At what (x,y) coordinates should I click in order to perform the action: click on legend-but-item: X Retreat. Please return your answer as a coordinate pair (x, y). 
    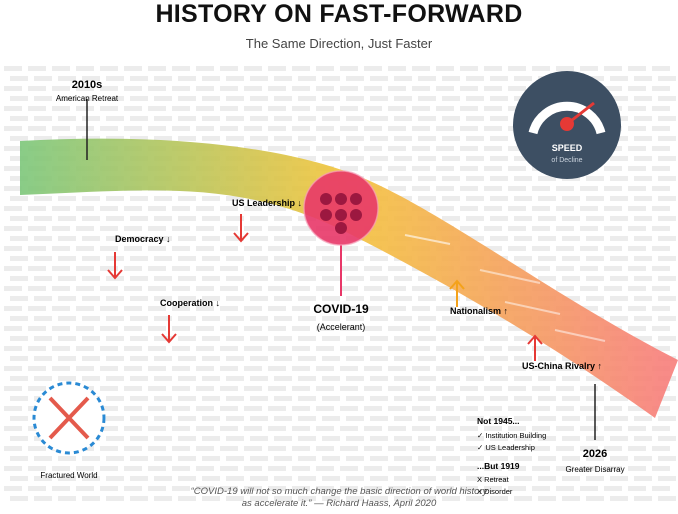
    Looking at the image, I should click on (493, 479).